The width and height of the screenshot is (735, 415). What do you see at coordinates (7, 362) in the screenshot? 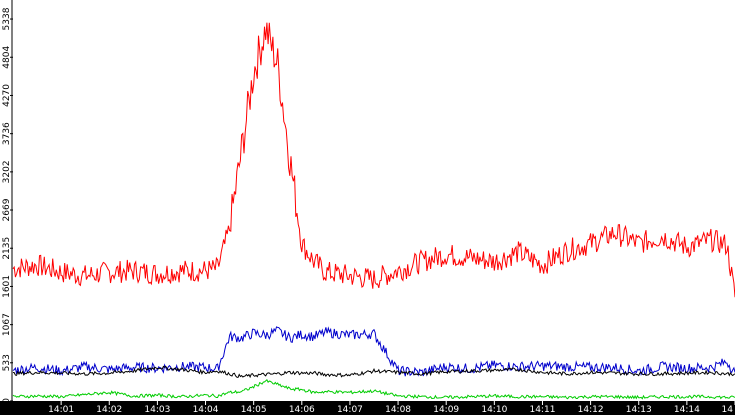
I see `y-tick-label: 533` at bounding box center [7, 362].